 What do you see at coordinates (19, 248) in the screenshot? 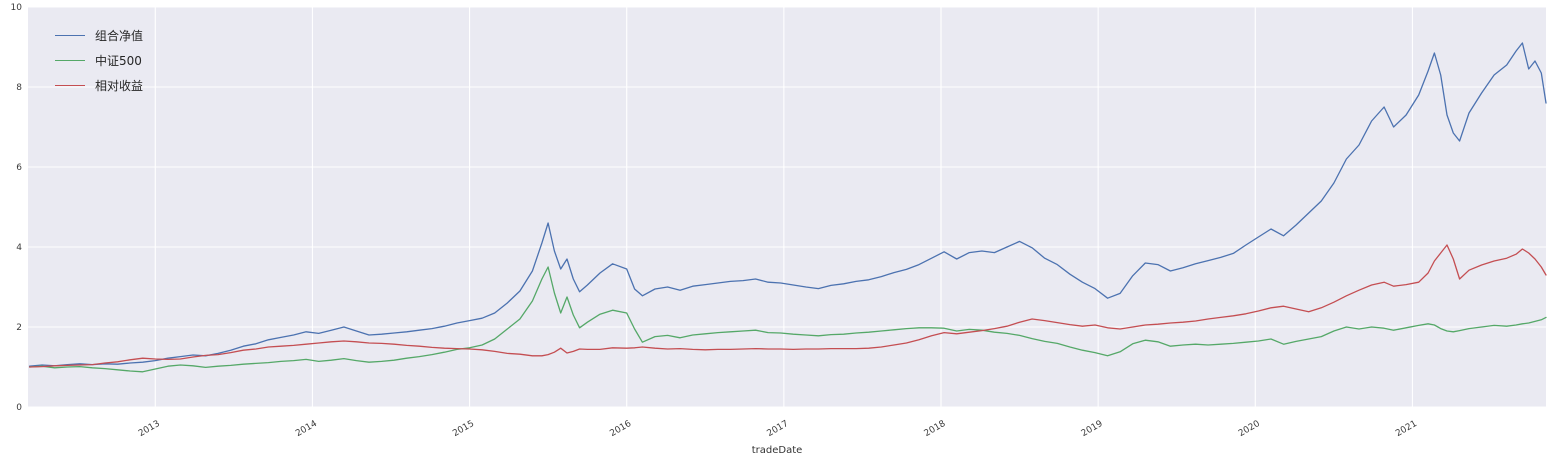
I see `svg-text: 4` at bounding box center [19, 248].